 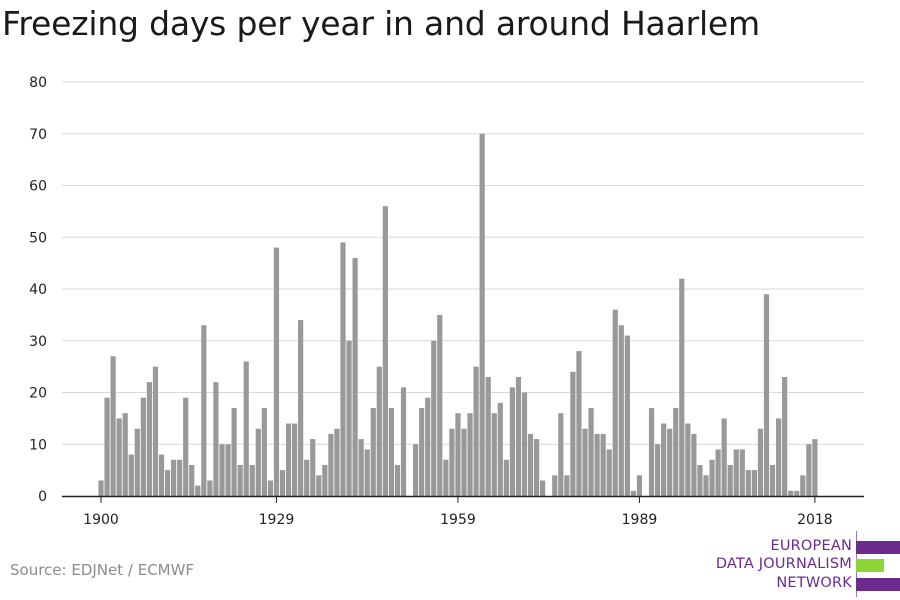 I want to click on bar-1981, so click(x=591, y=452).